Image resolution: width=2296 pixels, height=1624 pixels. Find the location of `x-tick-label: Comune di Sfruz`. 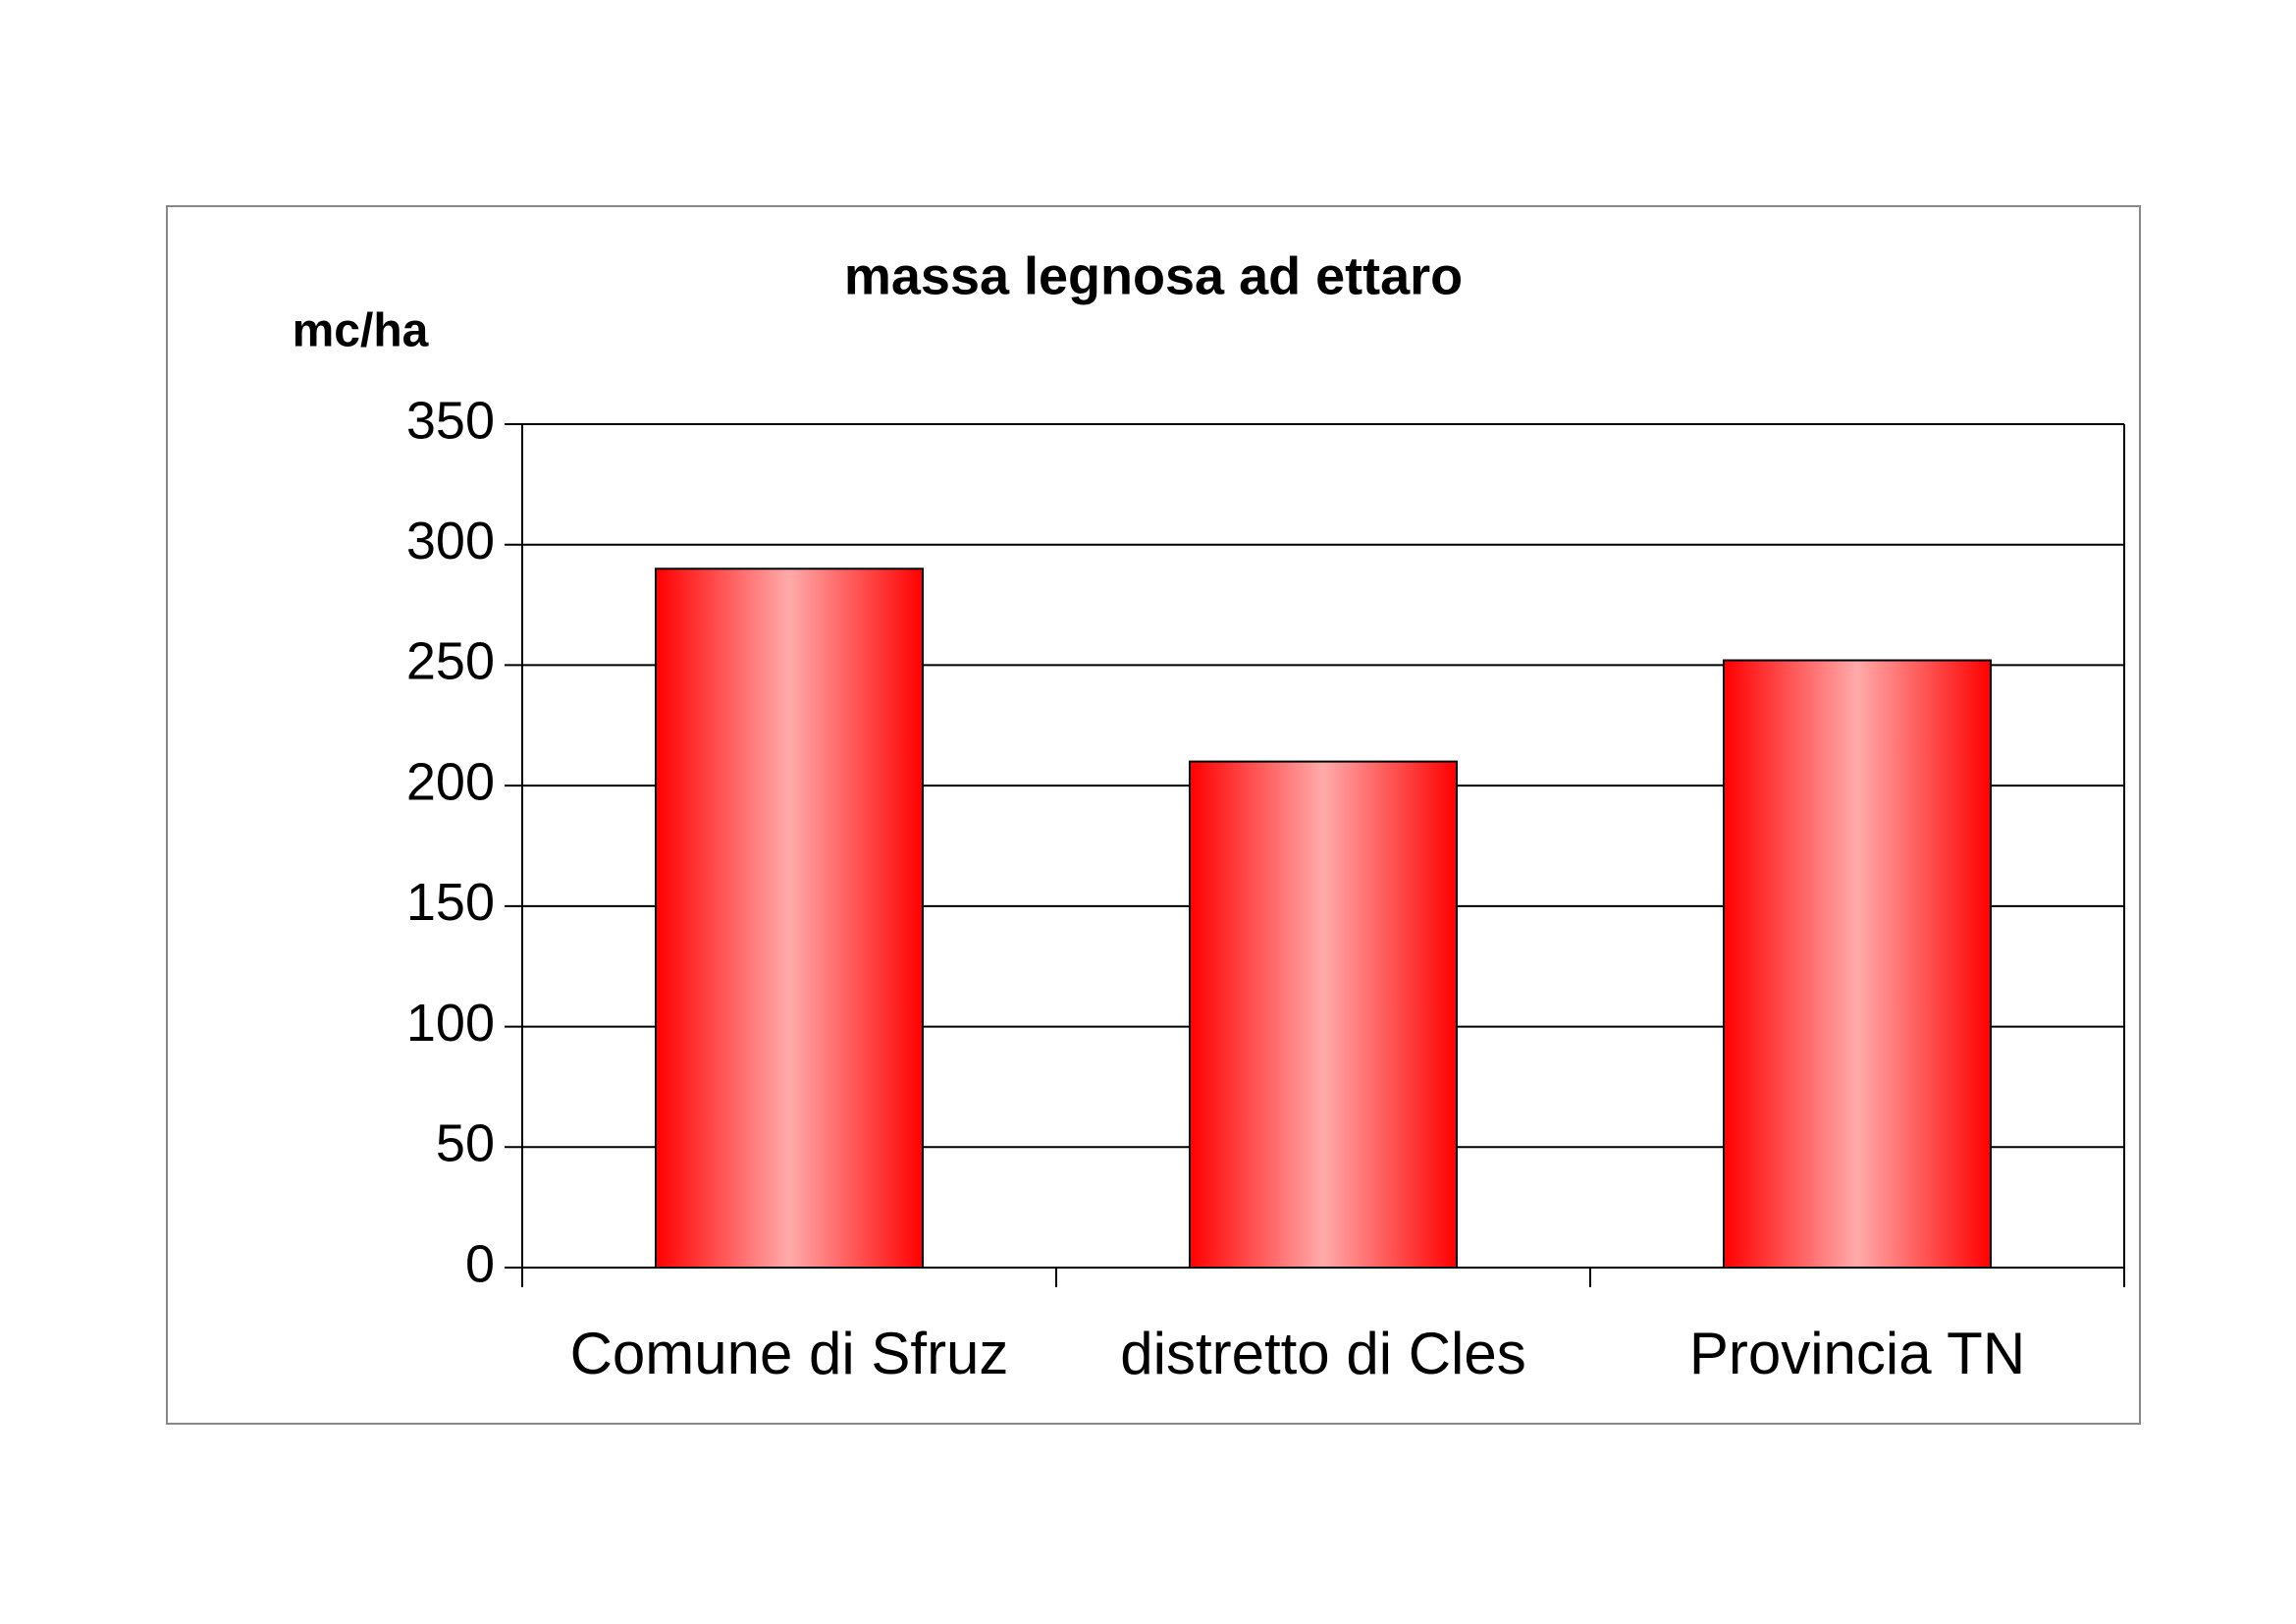

x-tick-label: Comune di Sfruz is located at coordinates (789, 1353).